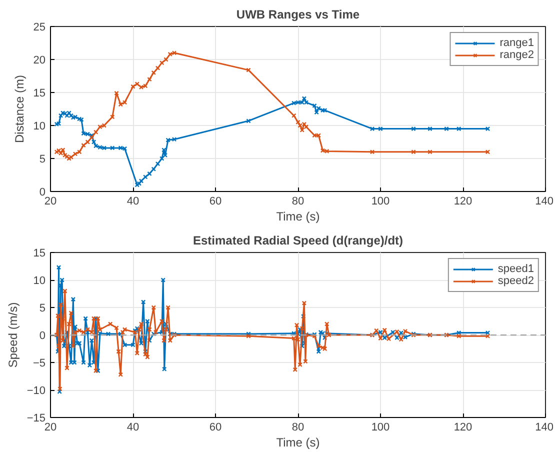 The height and width of the screenshot is (453, 555). What do you see at coordinates (19, 109) in the screenshot?
I see `y-axis-title: Distance (m)` at bounding box center [19, 109].